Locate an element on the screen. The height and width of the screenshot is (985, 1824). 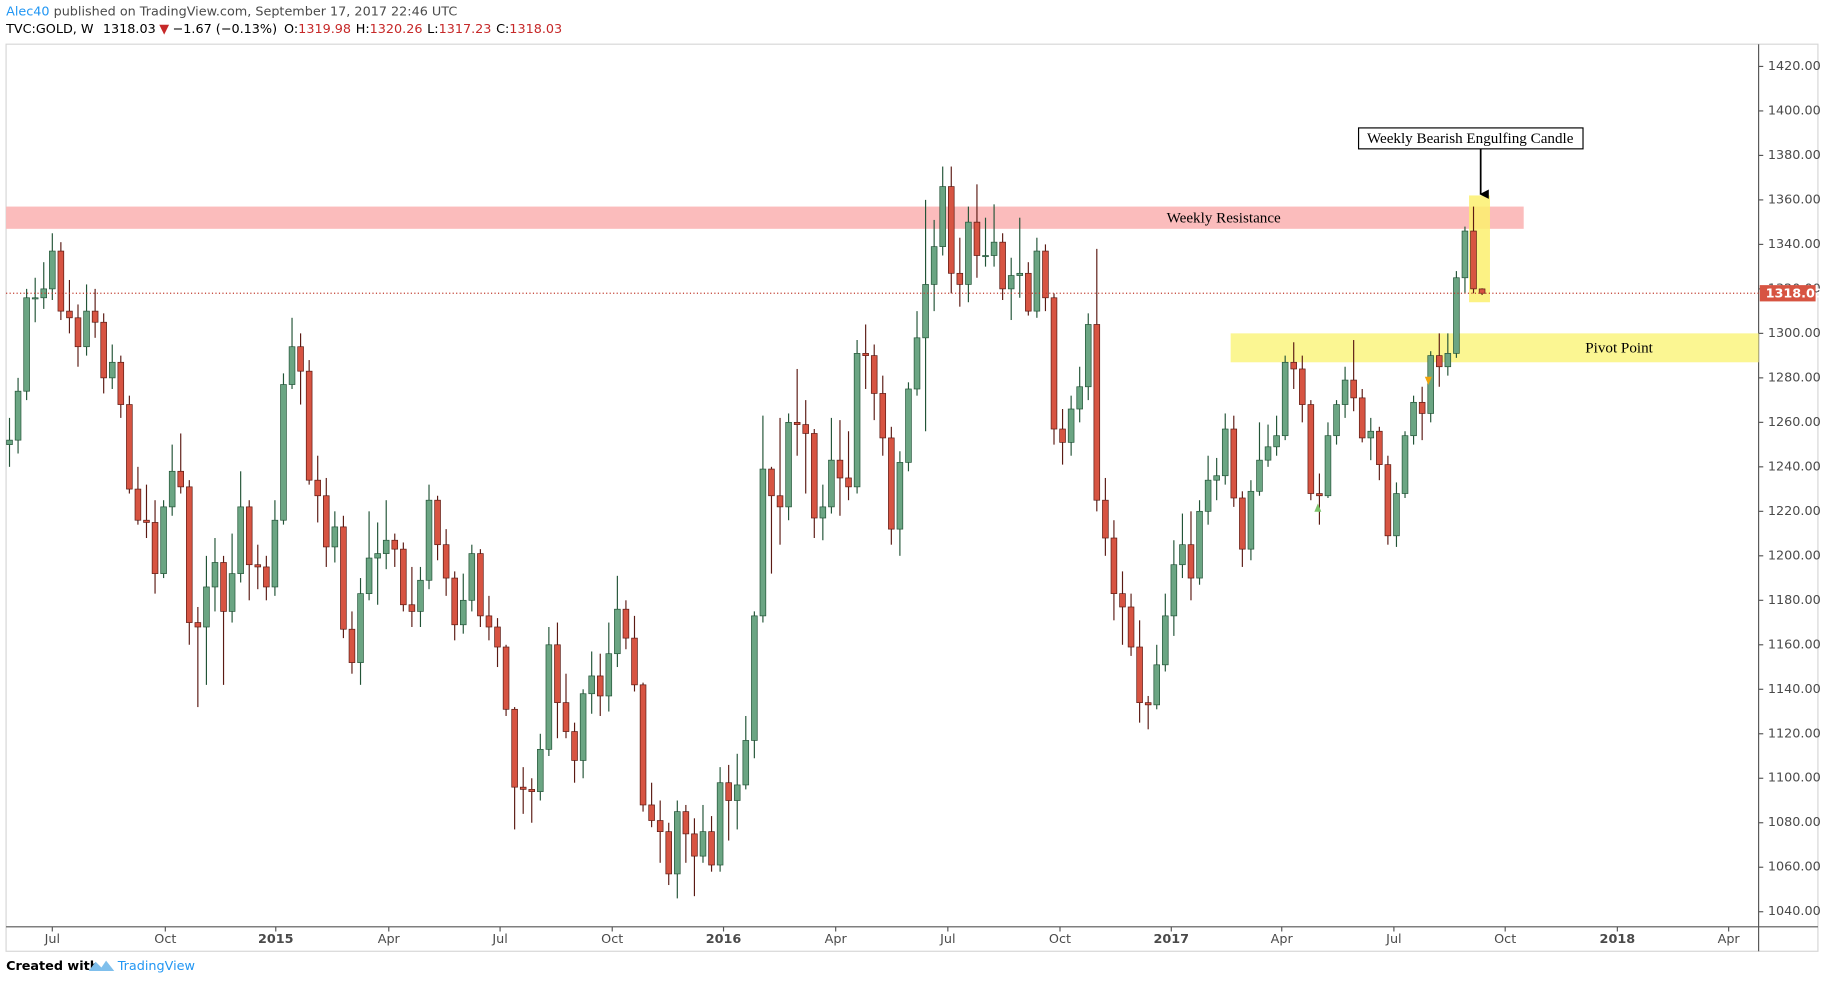
low-value: 1317.23 is located at coordinates (465, 29).